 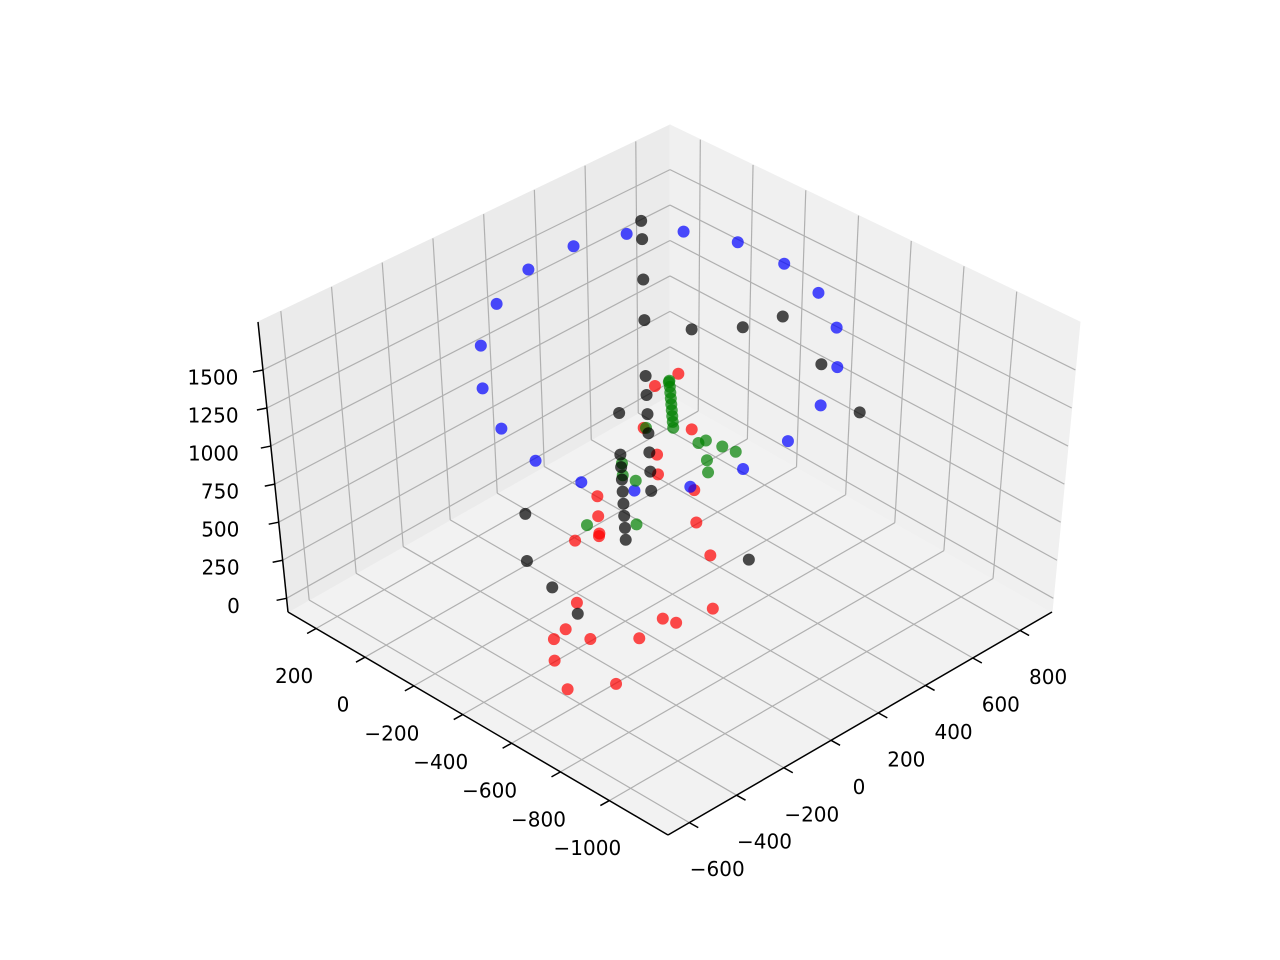 I want to click on x-tick-label: −800, so click(x=538, y=819).